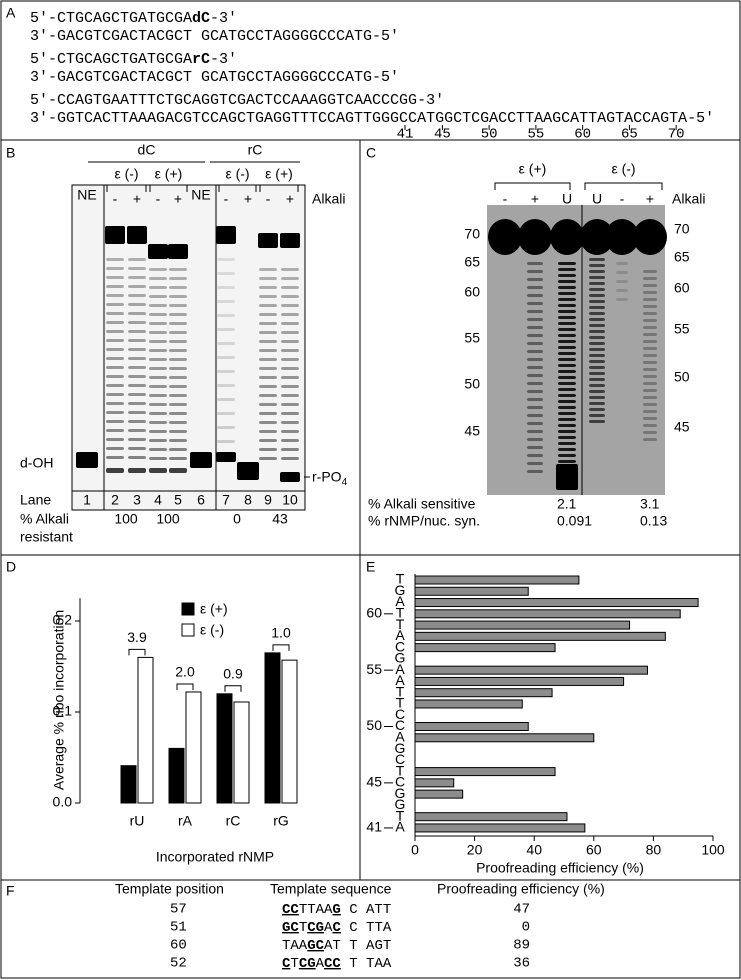 This screenshot has width=741, height=980. What do you see at coordinates (307, 964) in the screenshot?
I see `sequence-part: CG` at bounding box center [307, 964].